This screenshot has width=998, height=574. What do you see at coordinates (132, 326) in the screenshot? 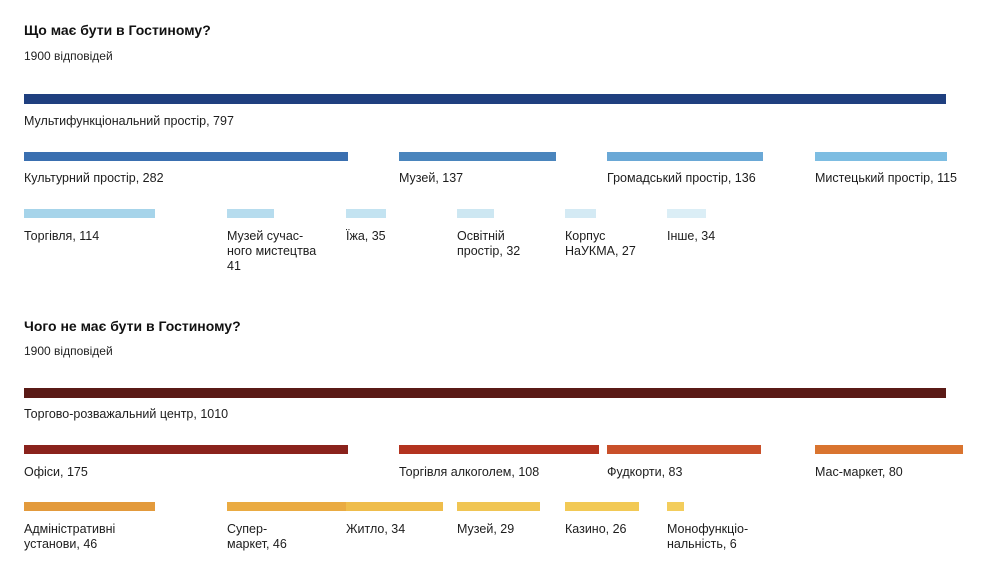
I see `chart-title: Чого не має бути в Гостиному?` at bounding box center [132, 326].